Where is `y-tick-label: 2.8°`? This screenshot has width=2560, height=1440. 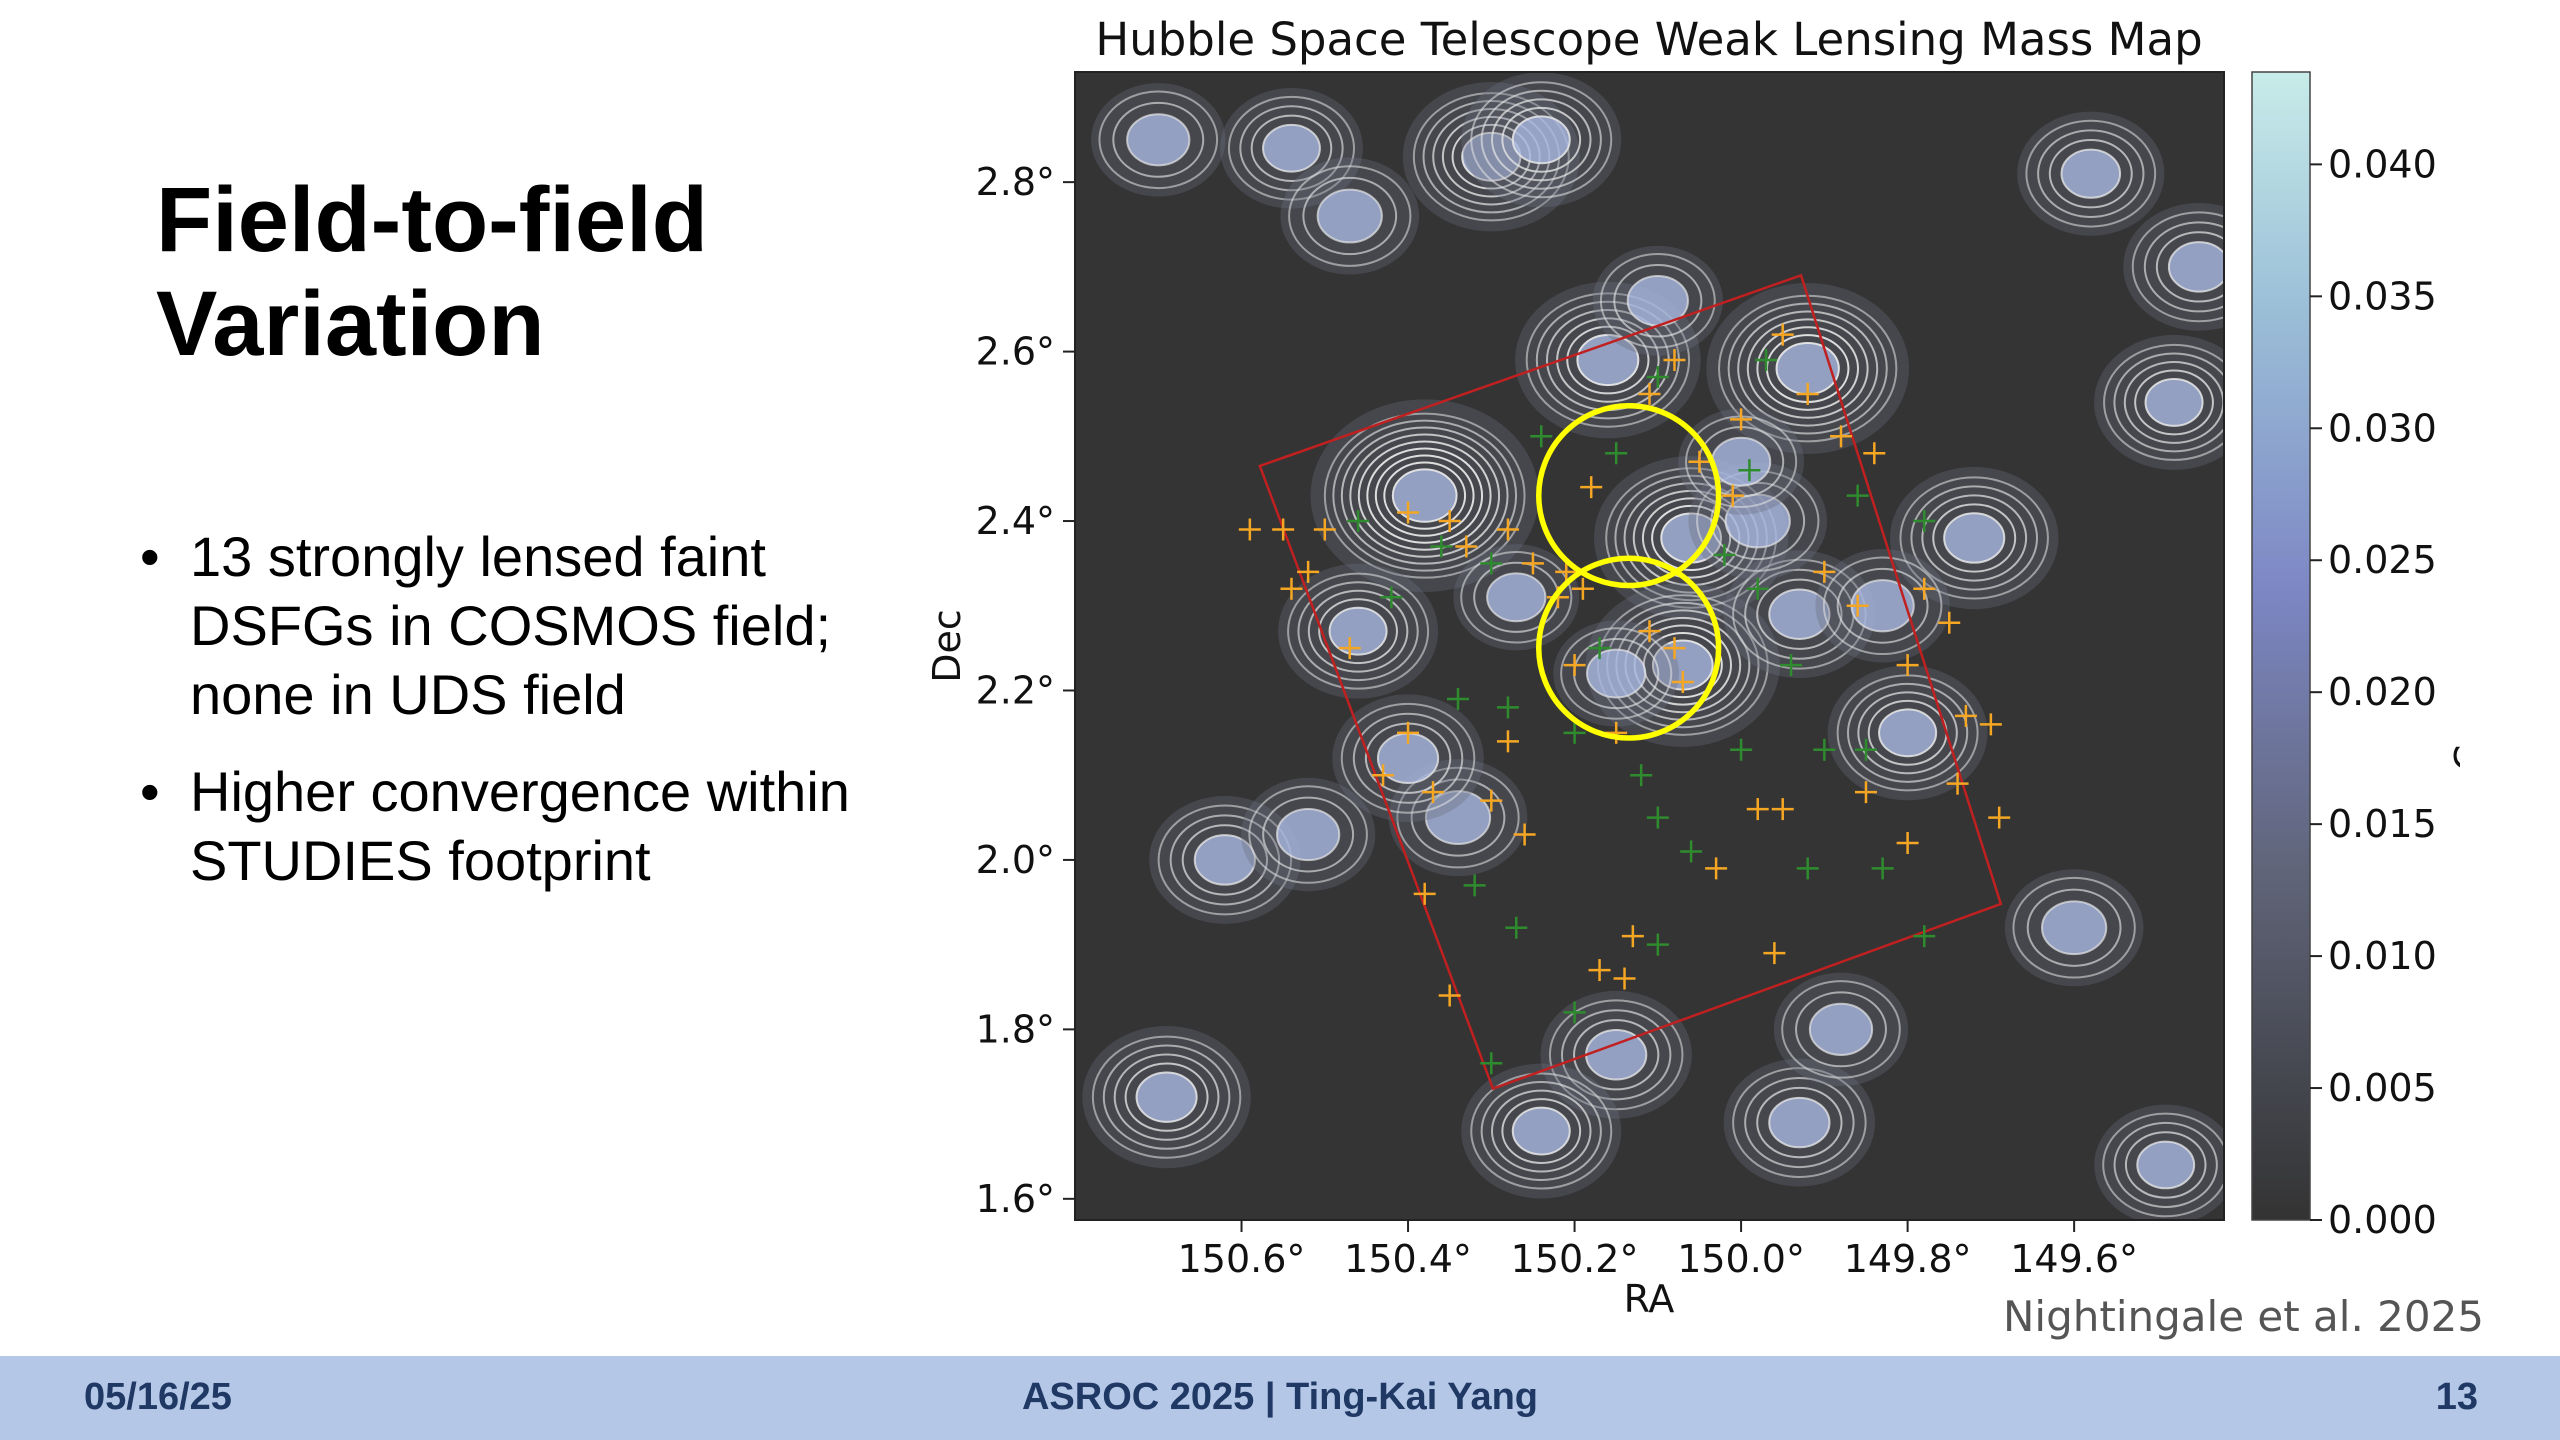
y-tick-label: 2.8° is located at coordinates (1015, 182).